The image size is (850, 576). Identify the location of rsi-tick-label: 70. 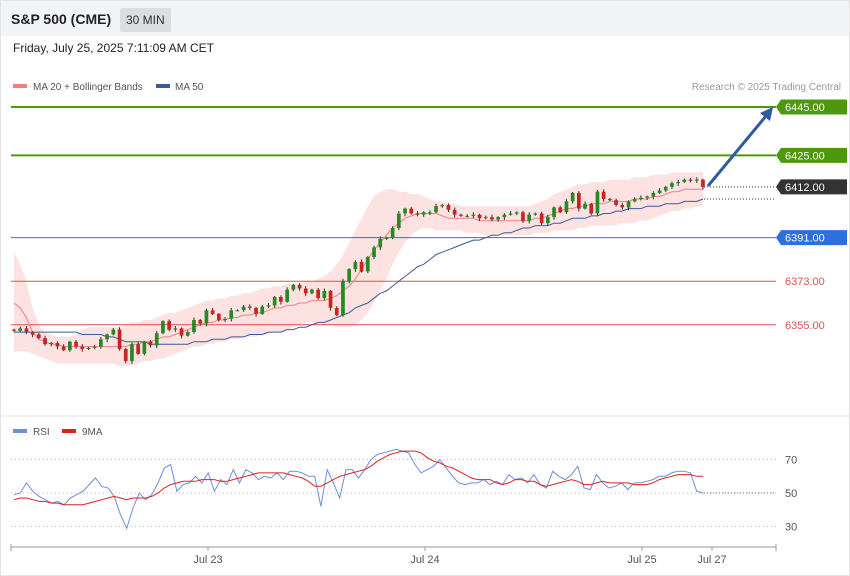
(791, 461).